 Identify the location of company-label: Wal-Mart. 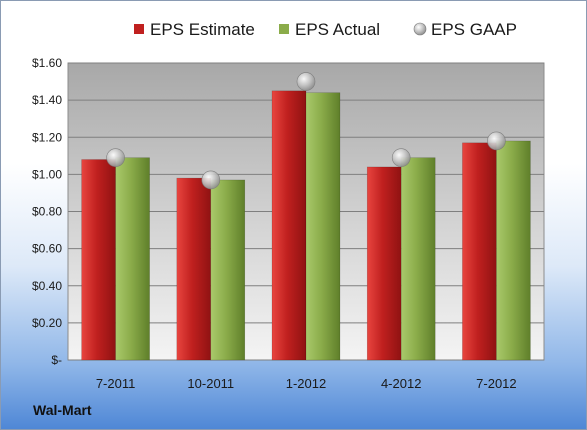
(62, 410).